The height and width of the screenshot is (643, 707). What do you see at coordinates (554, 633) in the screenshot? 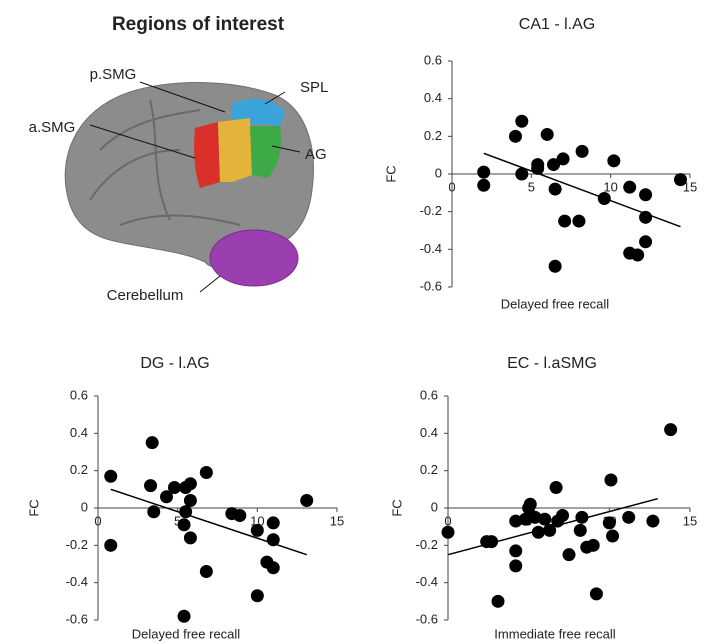
I see `x-axis-label: Immediate free recall` at bounding box center [554, 633].